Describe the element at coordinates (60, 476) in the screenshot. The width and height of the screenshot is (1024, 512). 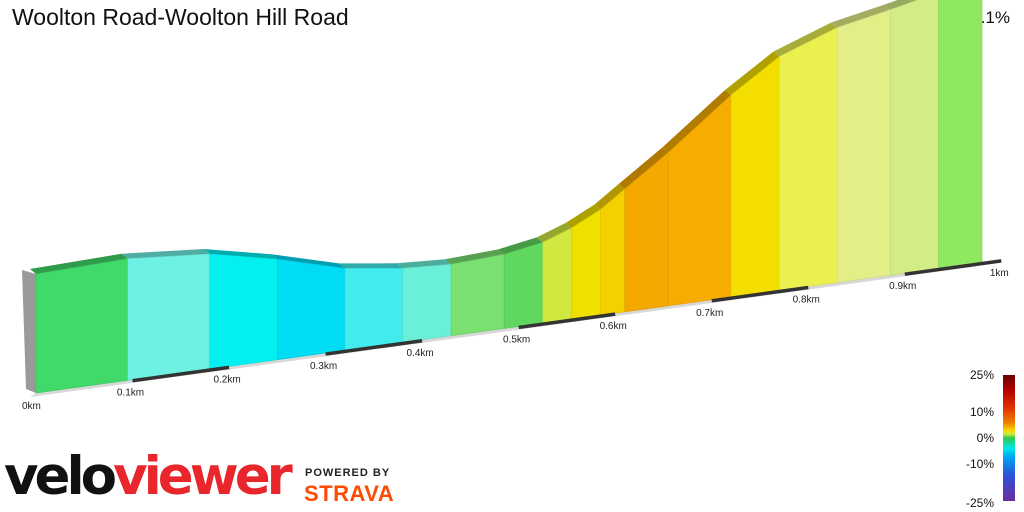
I see `logo-velo-text: velo` at that location.